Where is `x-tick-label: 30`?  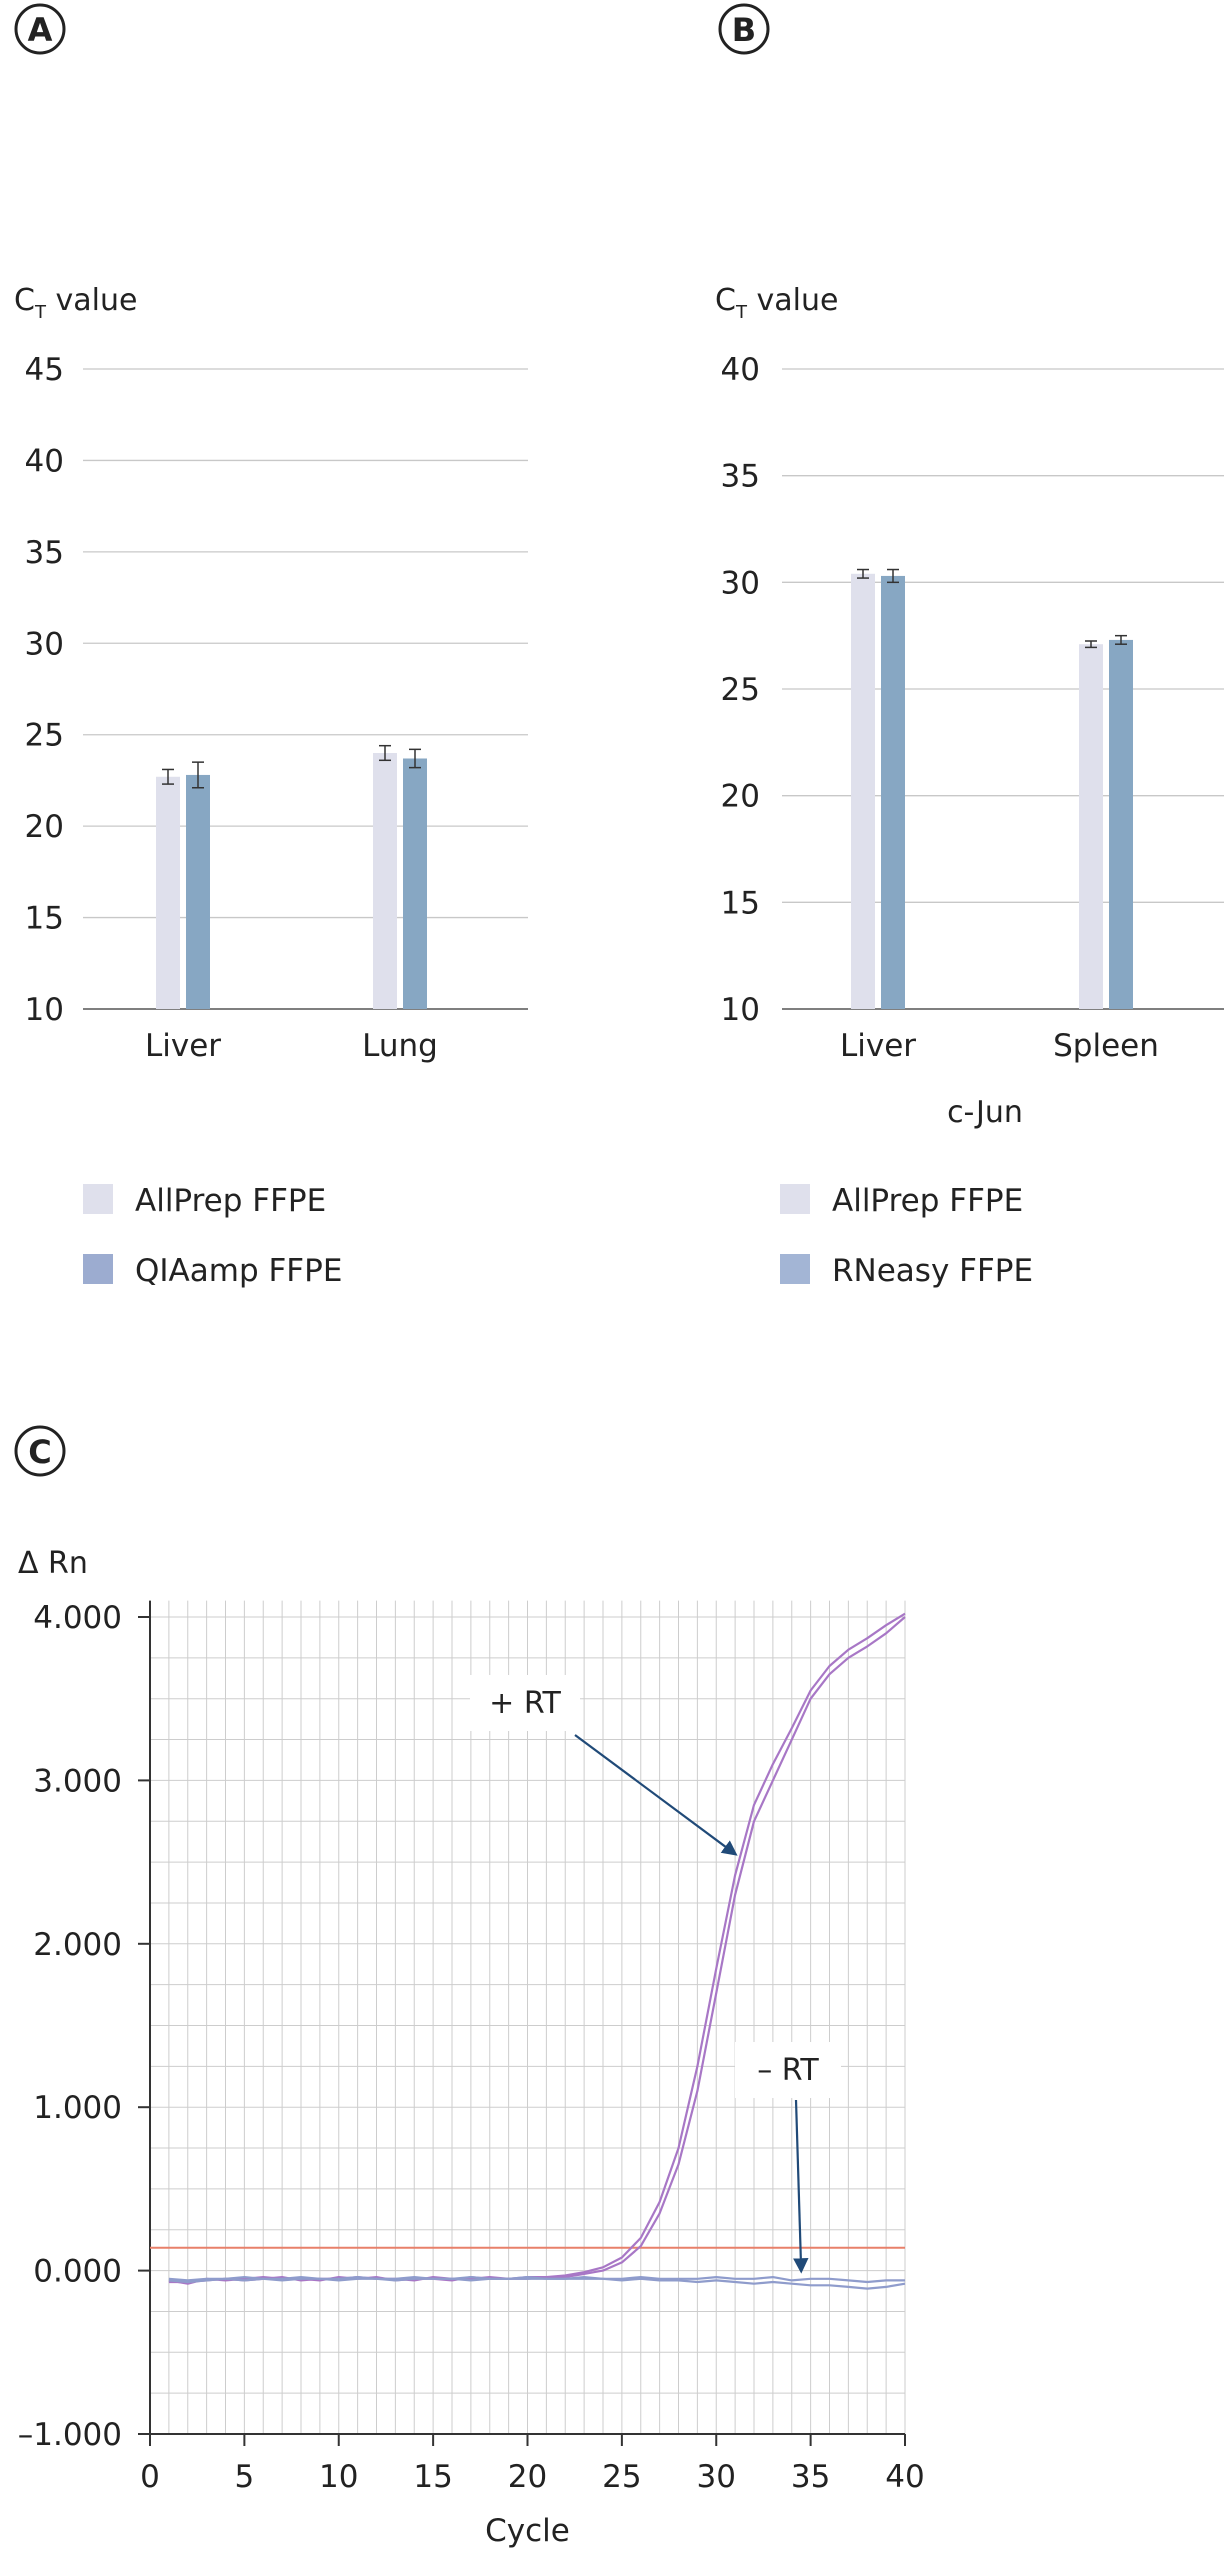 x-tick-label: 30 is located at coordinates (716, 2477).